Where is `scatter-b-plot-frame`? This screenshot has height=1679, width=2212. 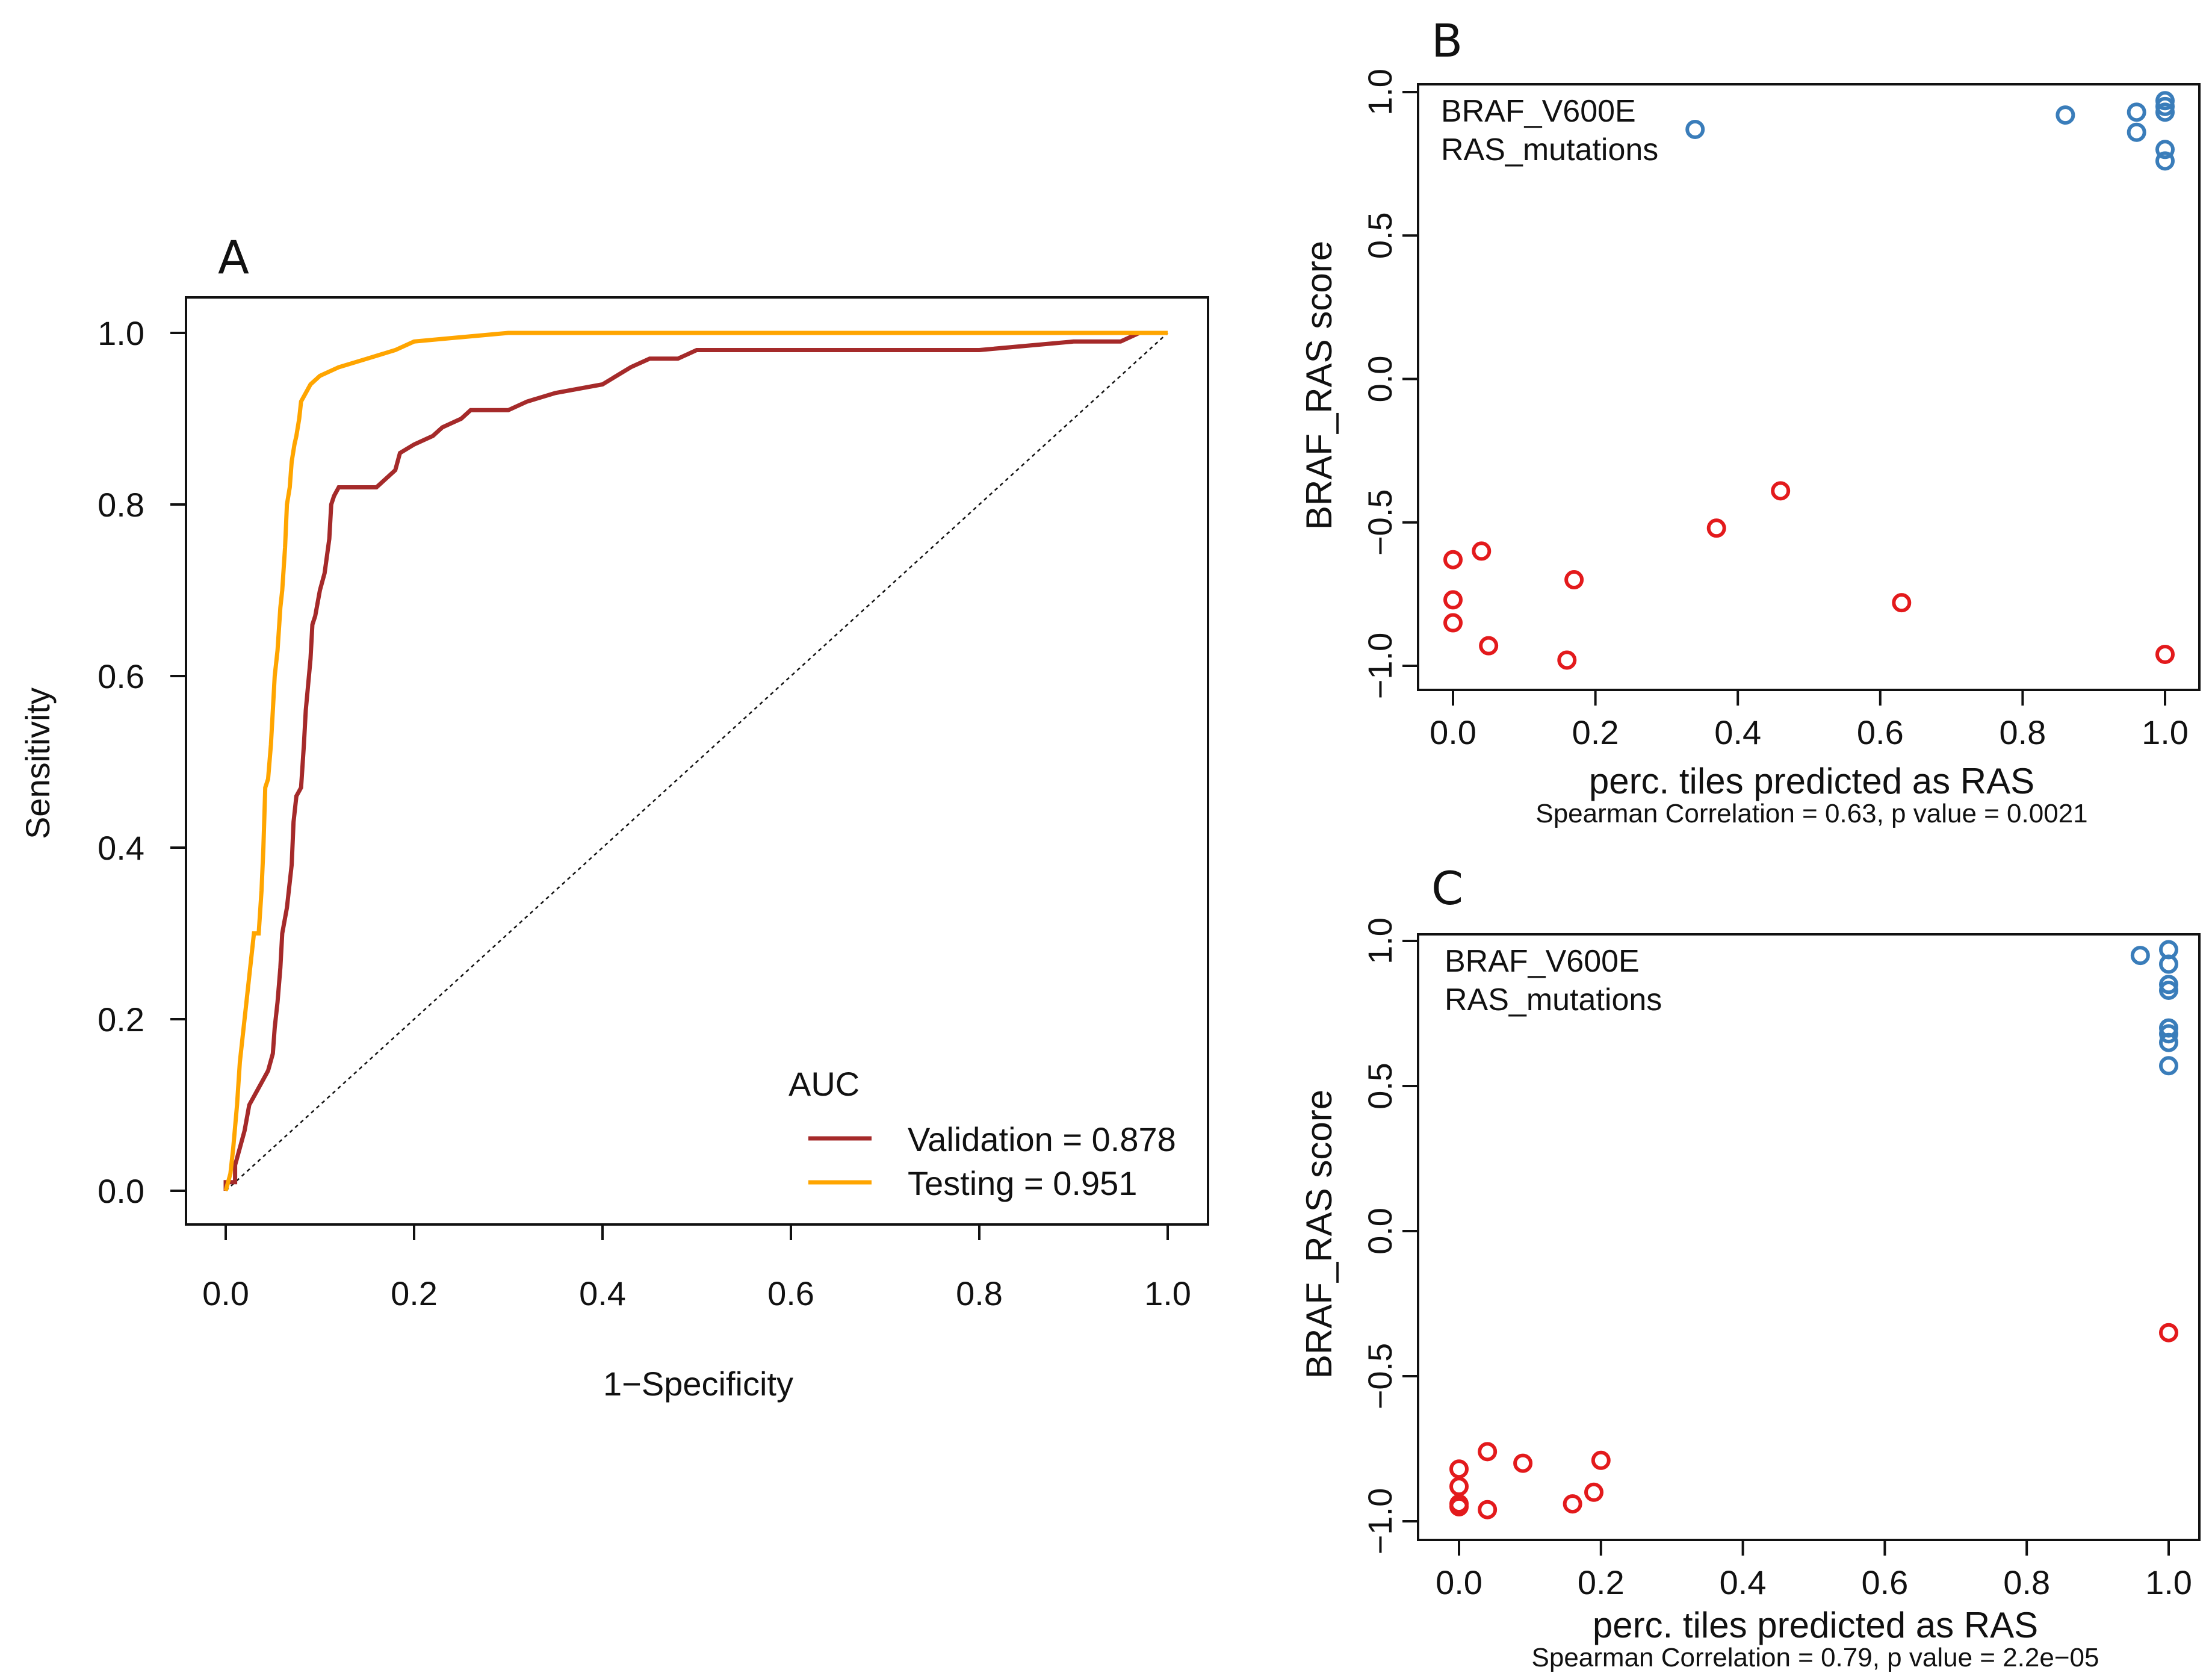
scatter-b-plot-frame is located at coordinates (1809, 387).